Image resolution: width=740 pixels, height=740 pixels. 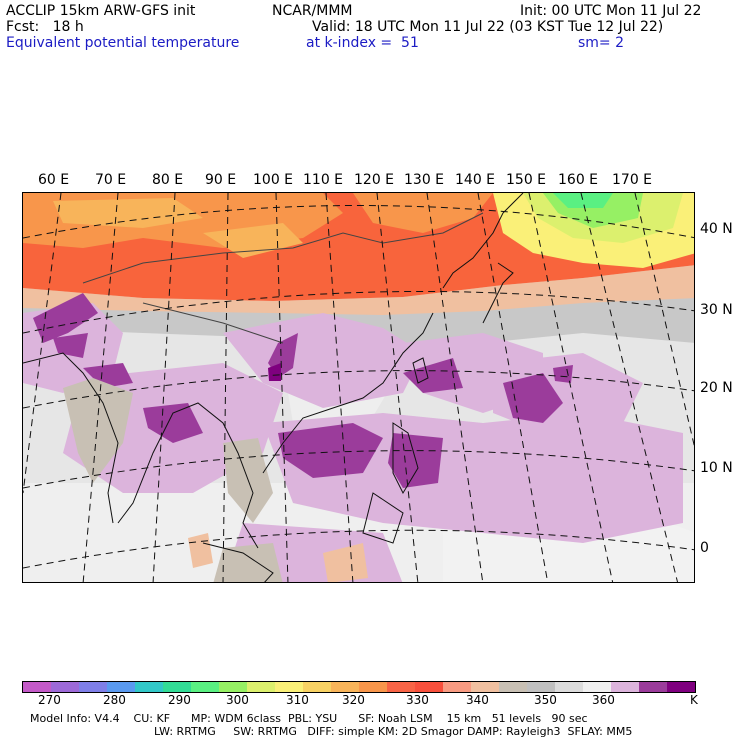 What do you see at coordinates (526, 180) in the screenshot?
I see `lon-label: 150 E` at bounding box center [526, 180].